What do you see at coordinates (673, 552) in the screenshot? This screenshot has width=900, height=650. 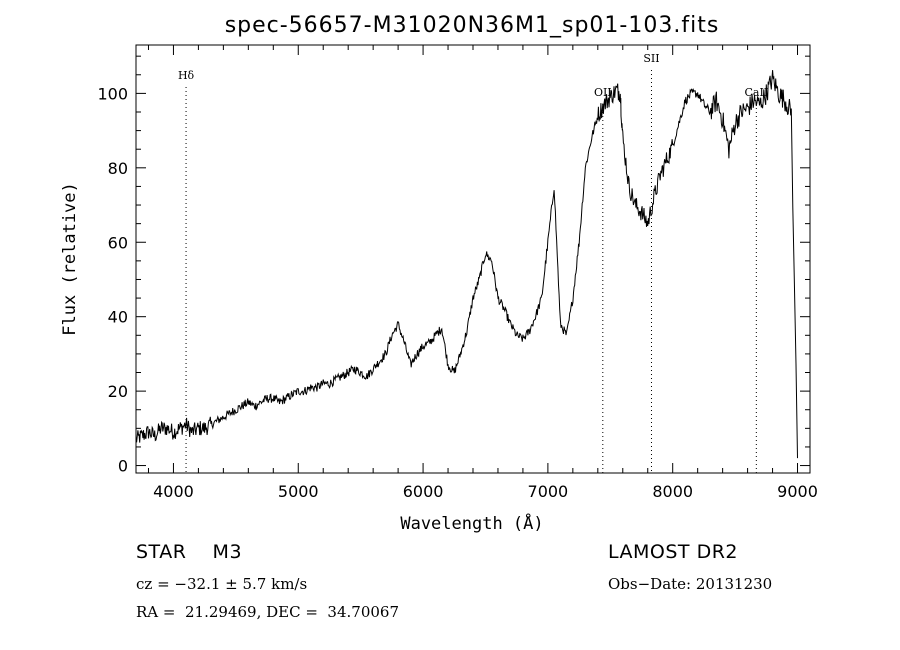 I see `survey-name: LAMOST DR2` at bounding box center [673, 552].